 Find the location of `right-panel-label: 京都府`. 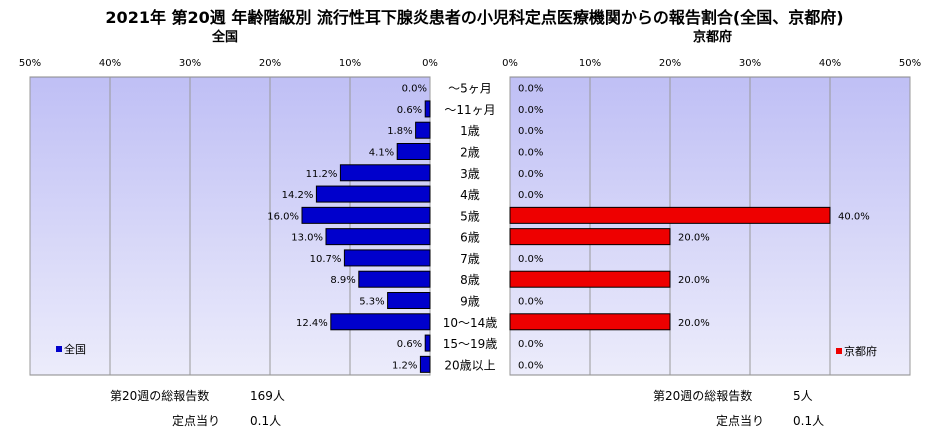

right-panel-label: 京都府 is located at coordinates (713, 37).